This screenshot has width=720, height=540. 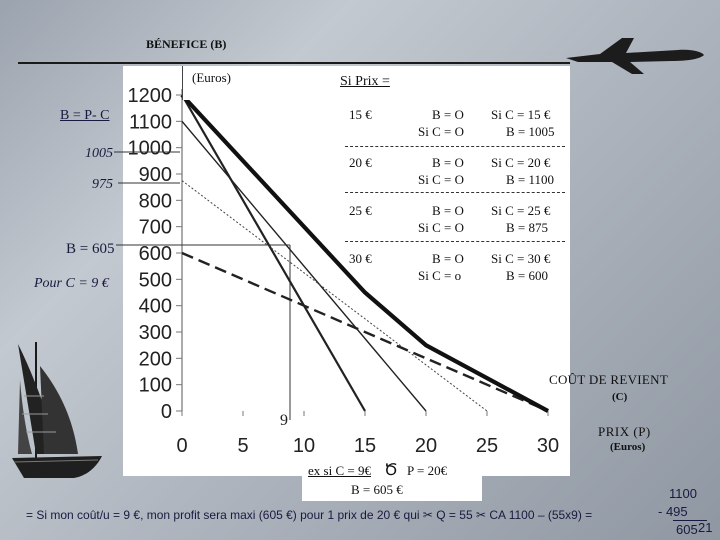 What do you see at coordinates (673, 511) in the screenshot?
I see `calc-cost: - 495` at bounding box center [673, 511].